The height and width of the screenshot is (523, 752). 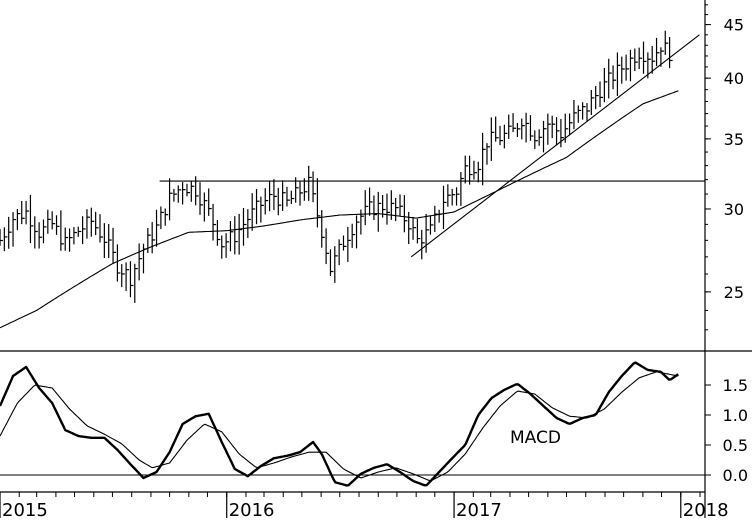 I want to click on macd-y-tick-label: 0.5, so click(x=735, y=445).